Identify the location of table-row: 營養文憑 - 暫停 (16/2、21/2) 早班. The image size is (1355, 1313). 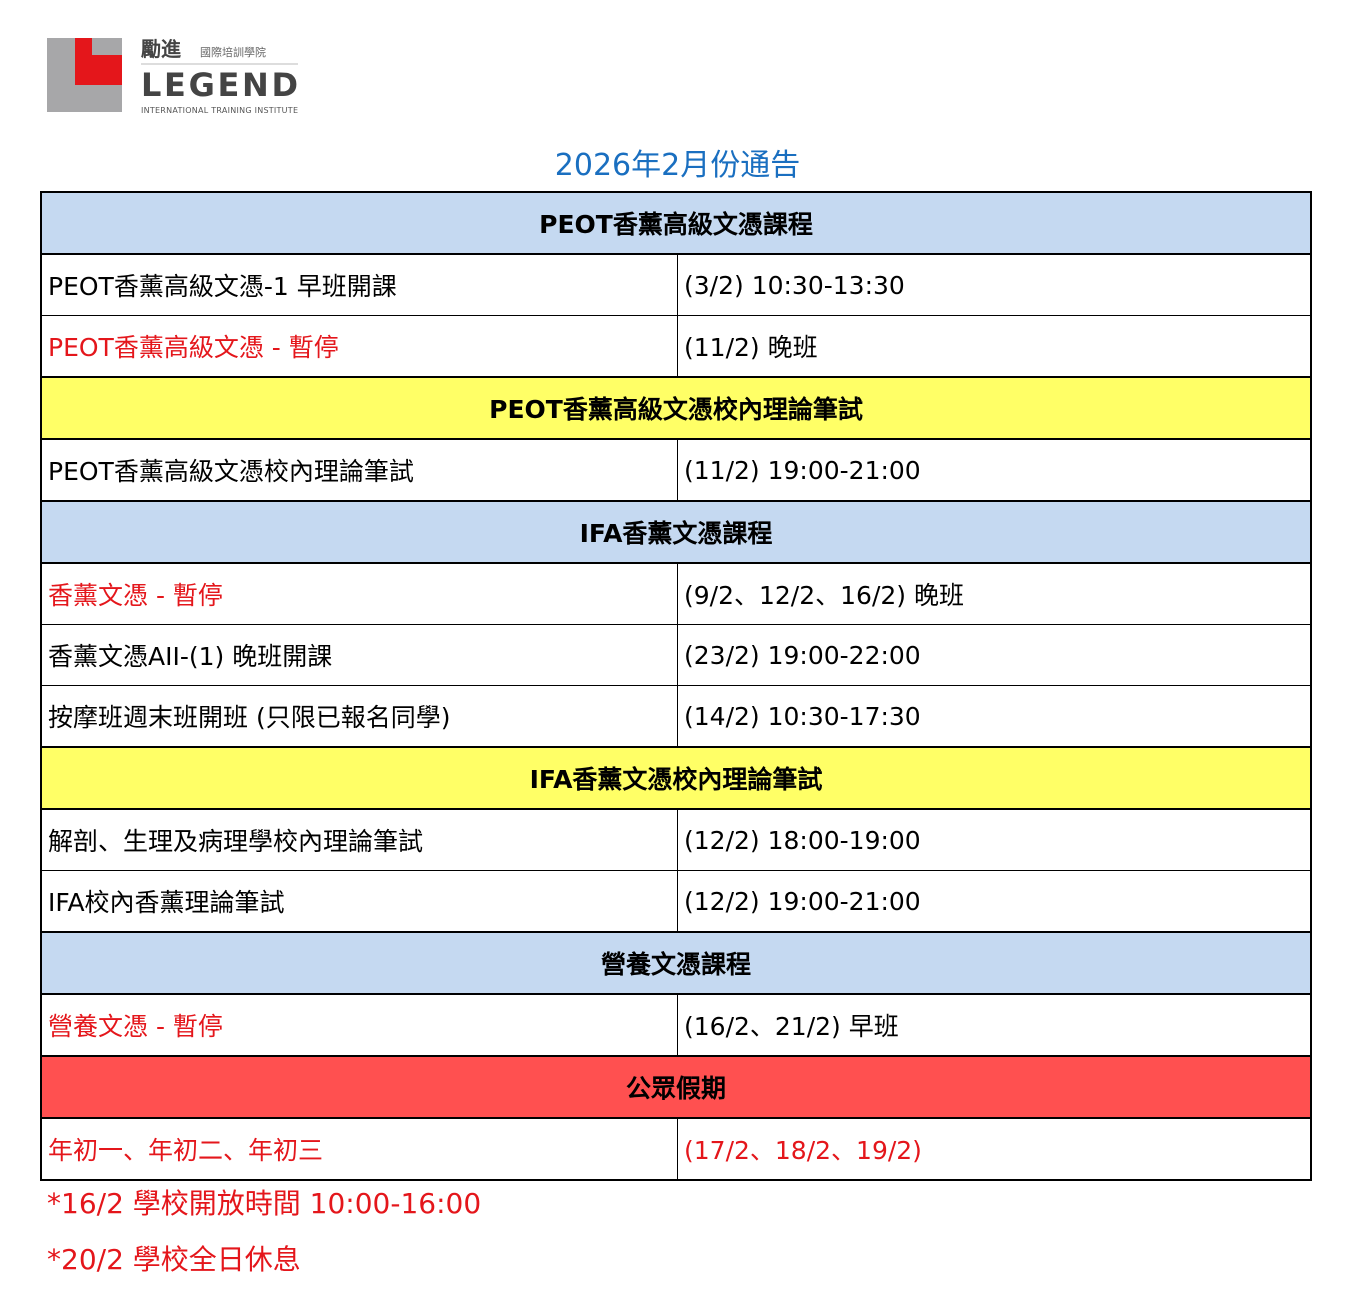
(676, 1025).